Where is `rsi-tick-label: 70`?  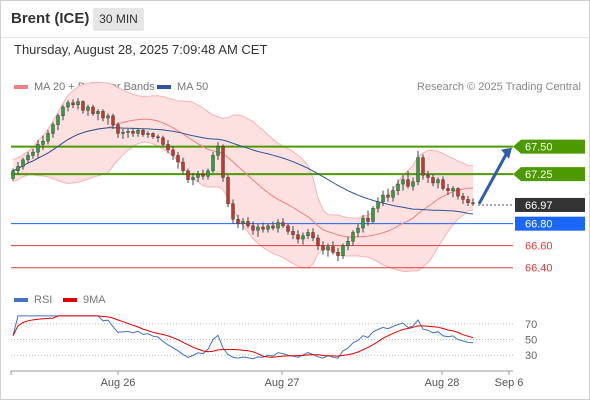
rsi-tick-label: 70 is located at coordinates (531, 325).